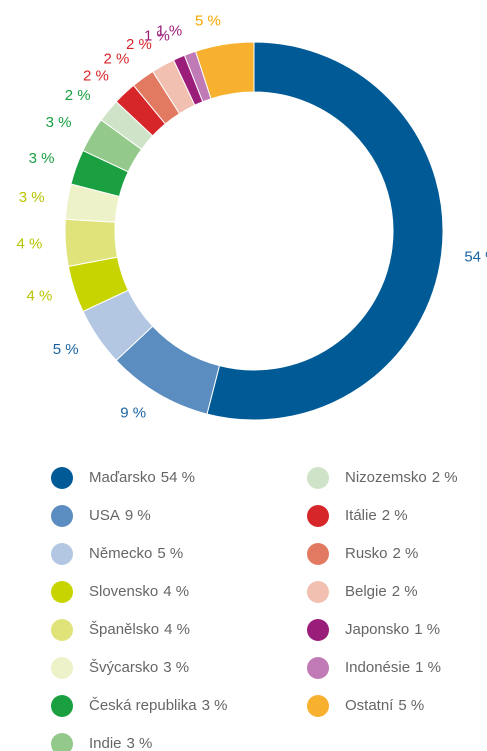 The image size is (487, 751). I want to click on legend-label: Slovensko 4 %, so click(139, 591).